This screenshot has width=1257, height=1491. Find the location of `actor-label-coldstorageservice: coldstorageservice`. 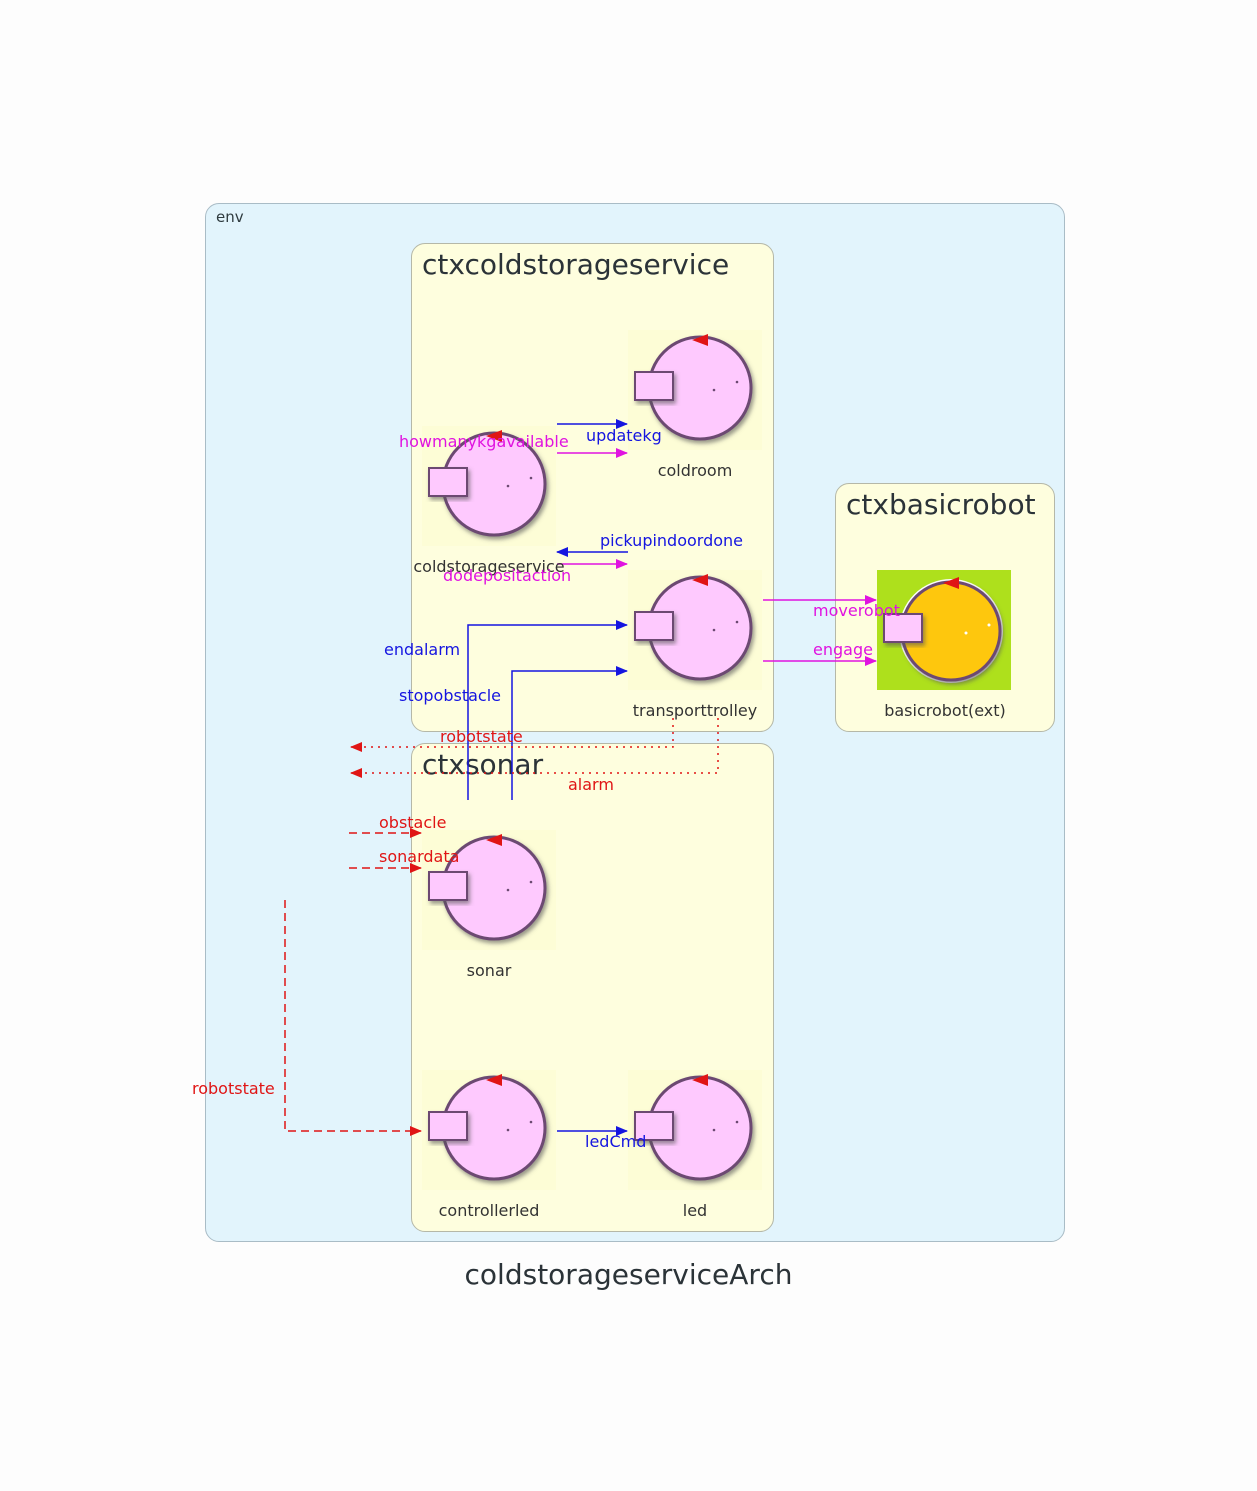

actor-label-coldstorageservice: coldstorageservice is located at coordinates (489, 566).